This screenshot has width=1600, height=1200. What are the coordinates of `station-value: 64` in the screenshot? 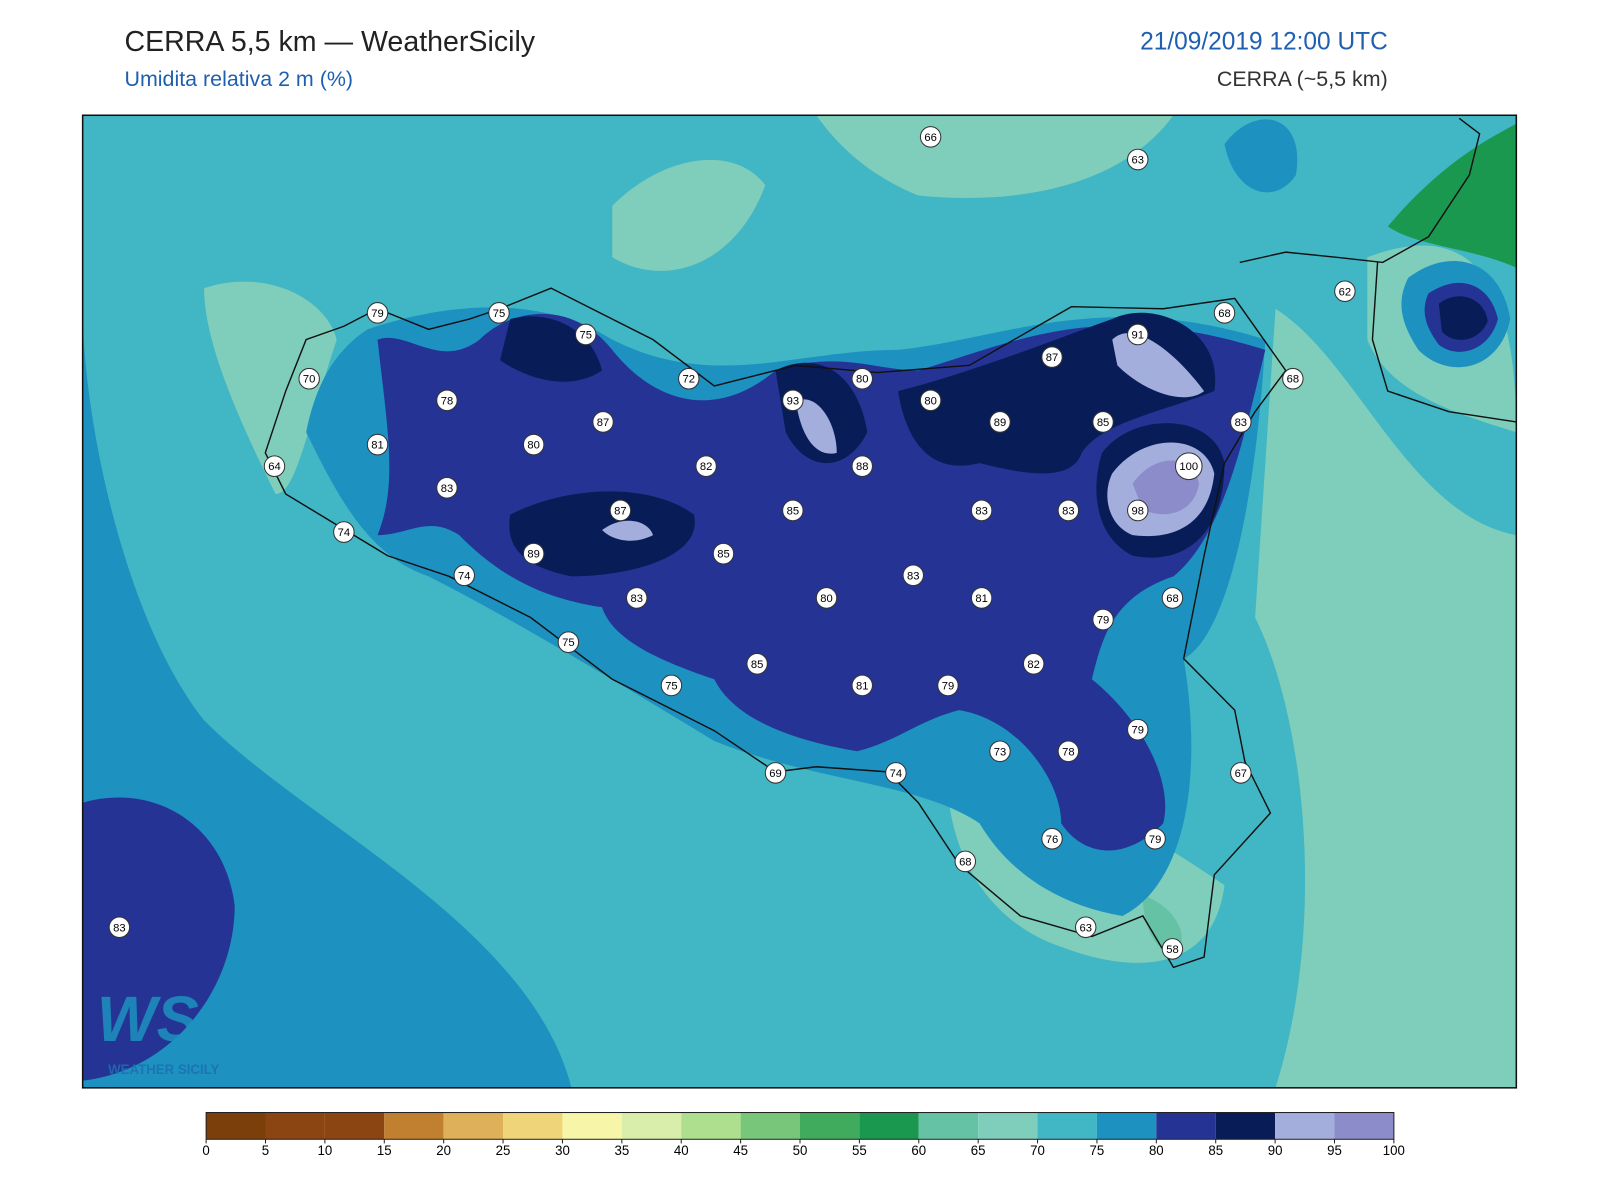 It's located at (274, 467).